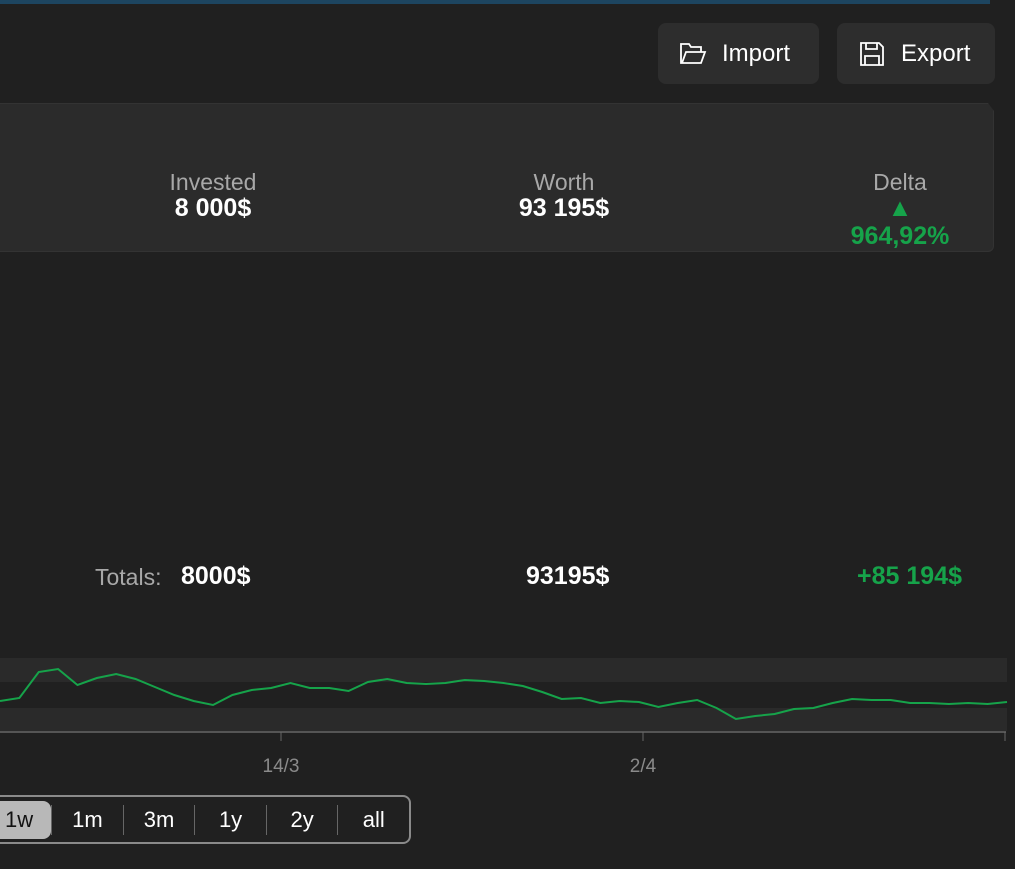 The image size is (1015, 869). I want to click on worth-chart, so click(504, 699).